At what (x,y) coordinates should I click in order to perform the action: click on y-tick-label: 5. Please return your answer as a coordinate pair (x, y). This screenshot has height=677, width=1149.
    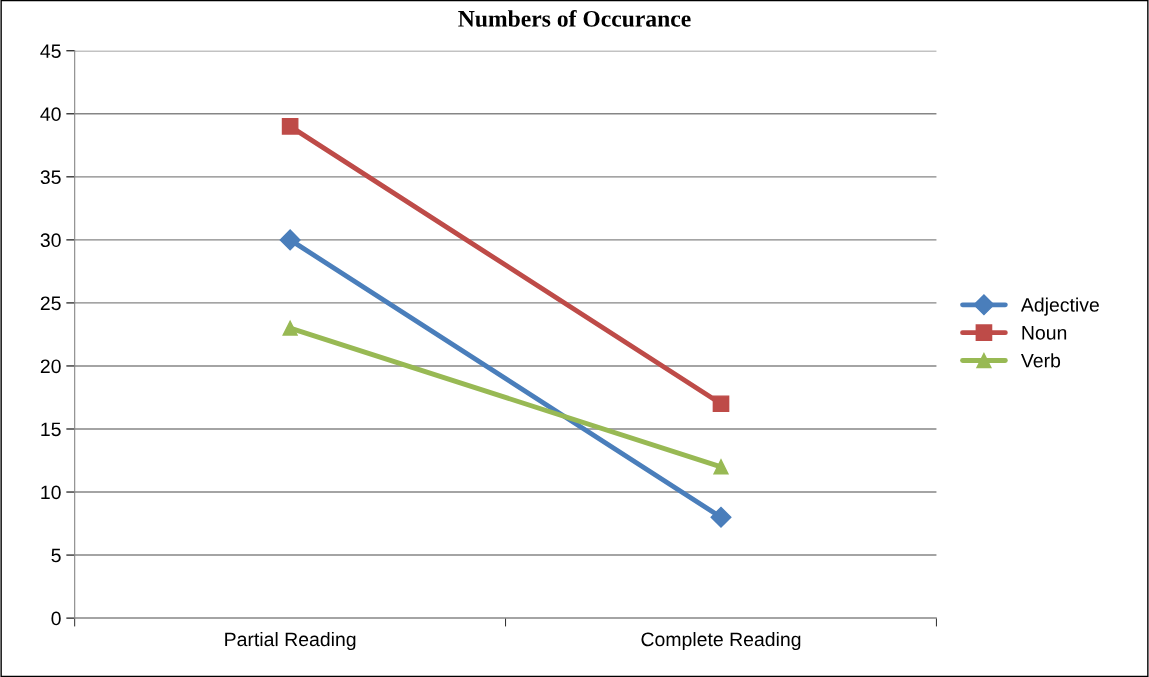
    Looking at the image, I should click on (56, 555).